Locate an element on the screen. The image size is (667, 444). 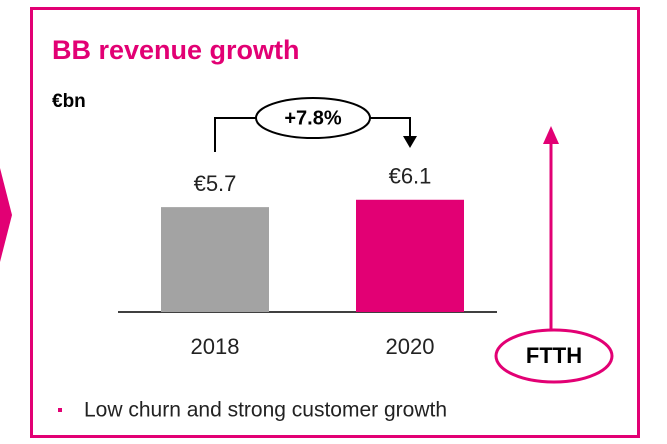
bullet is located at coordinates (60, 410).